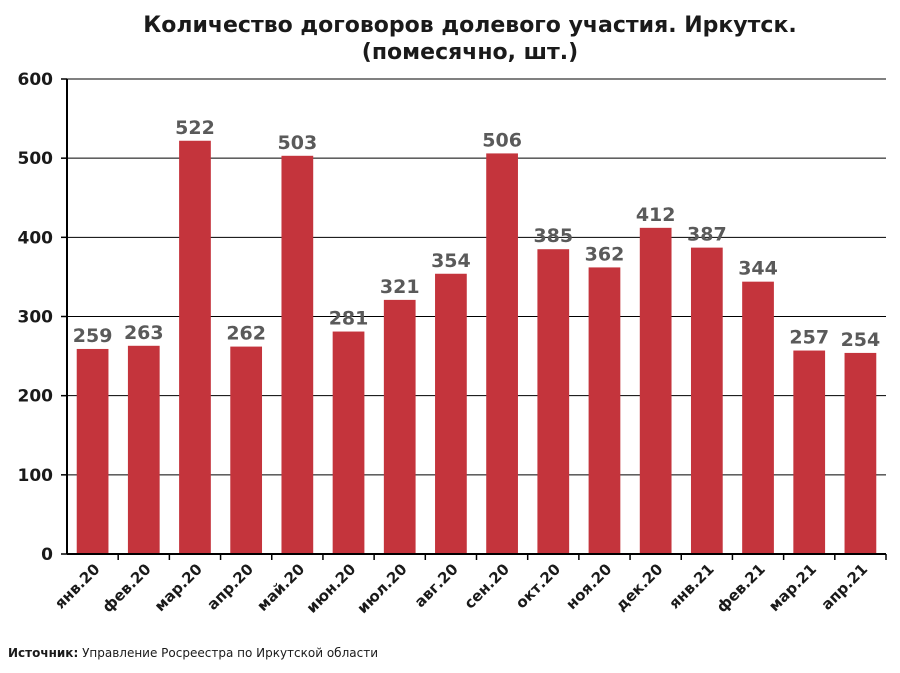 The height and width of the screenshot is (673, 900). What do you see at coordinates (861, 340) in the screenshot?
I see `data-label: 254` at bounding box center [861, 340].